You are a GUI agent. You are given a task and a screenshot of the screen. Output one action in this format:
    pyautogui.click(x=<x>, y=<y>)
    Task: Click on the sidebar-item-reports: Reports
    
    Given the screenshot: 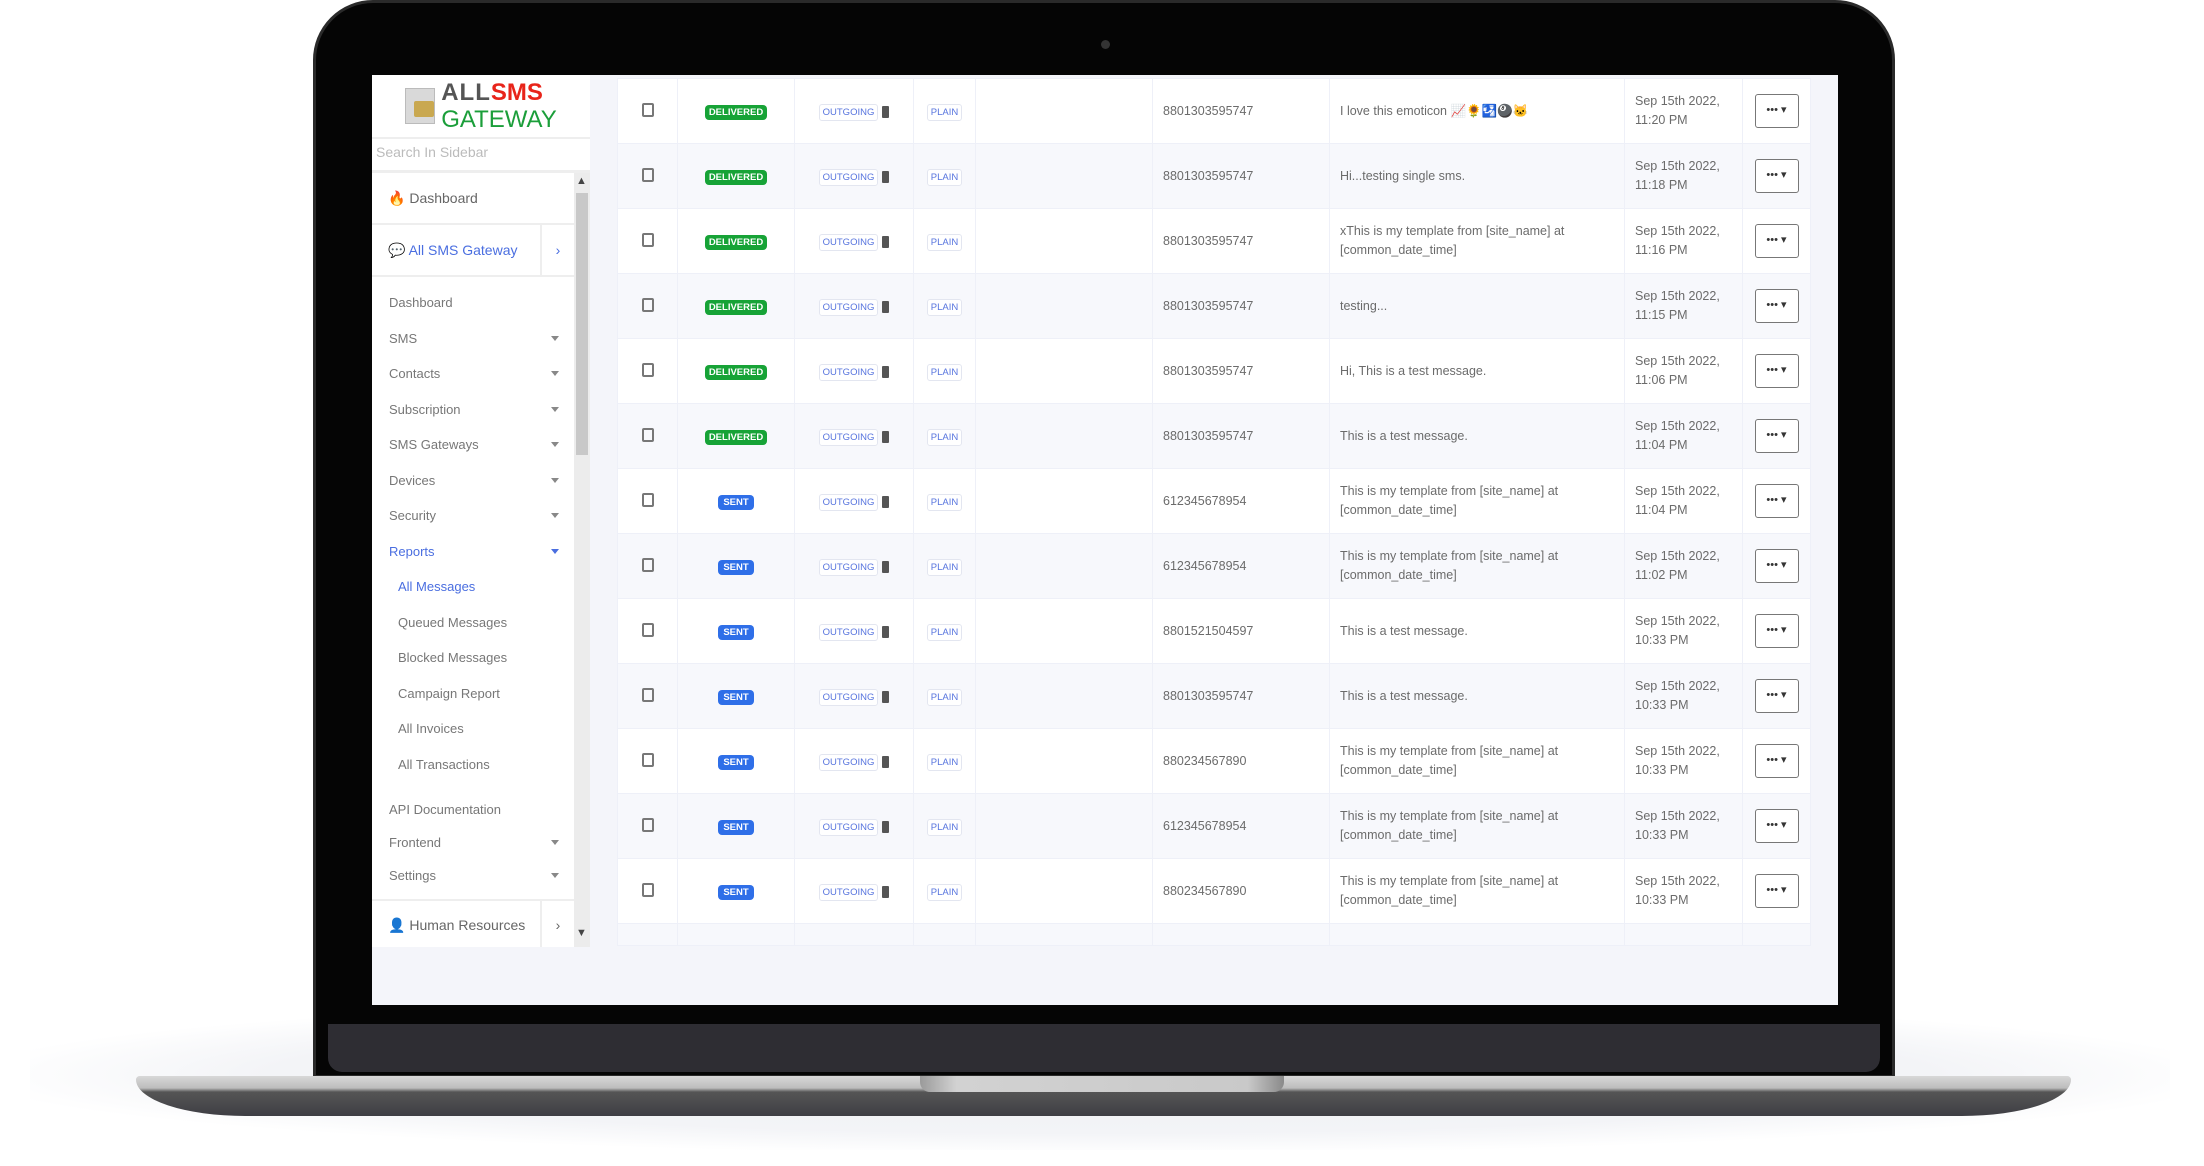 What is the action you would take?
    pyautogui.click(x=474, y=552)
    